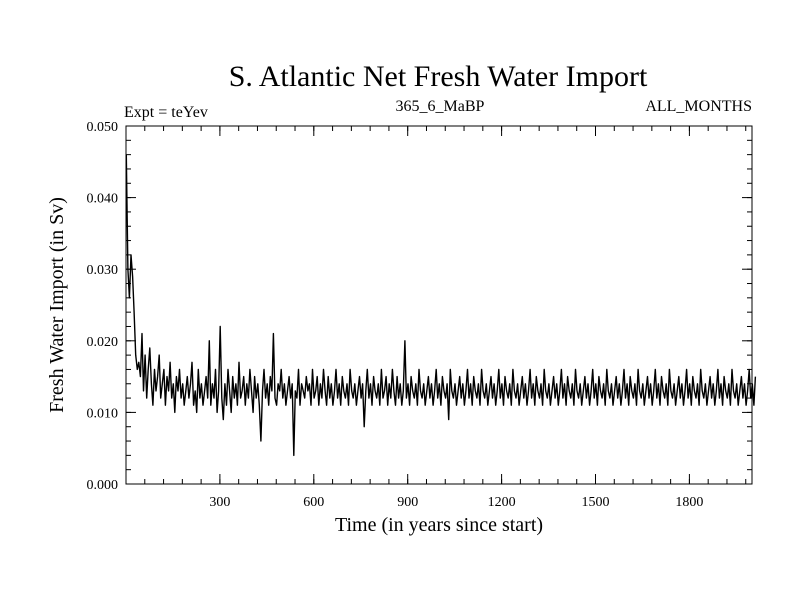 This screenshot has height=600, width=800. I want to click on x-tick-label: 1800, so click(689, 502).